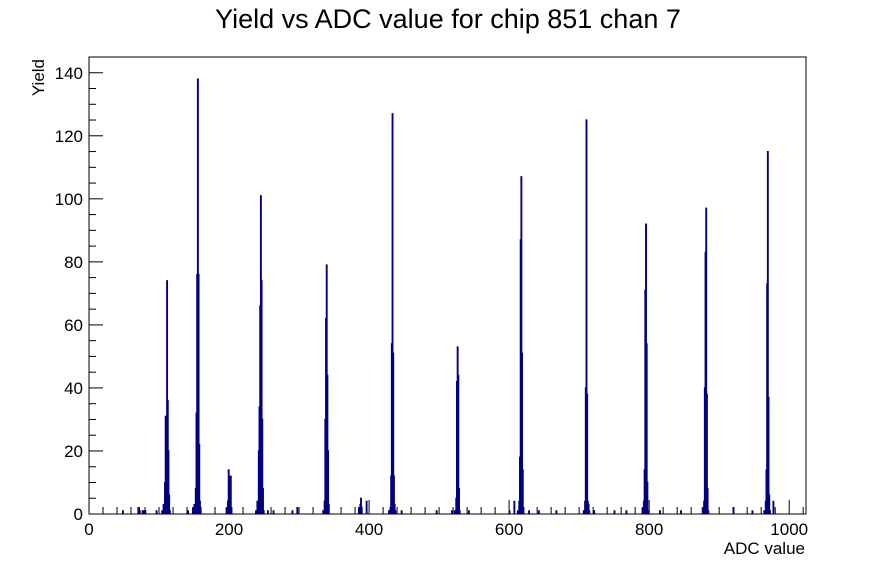 Image resolution: width=896 pixels, height=577 pixels. What do you see at coordinates (69, 136) in the screenshot?
I see `y-tick-label: 120` at bounding box center [69, 136].